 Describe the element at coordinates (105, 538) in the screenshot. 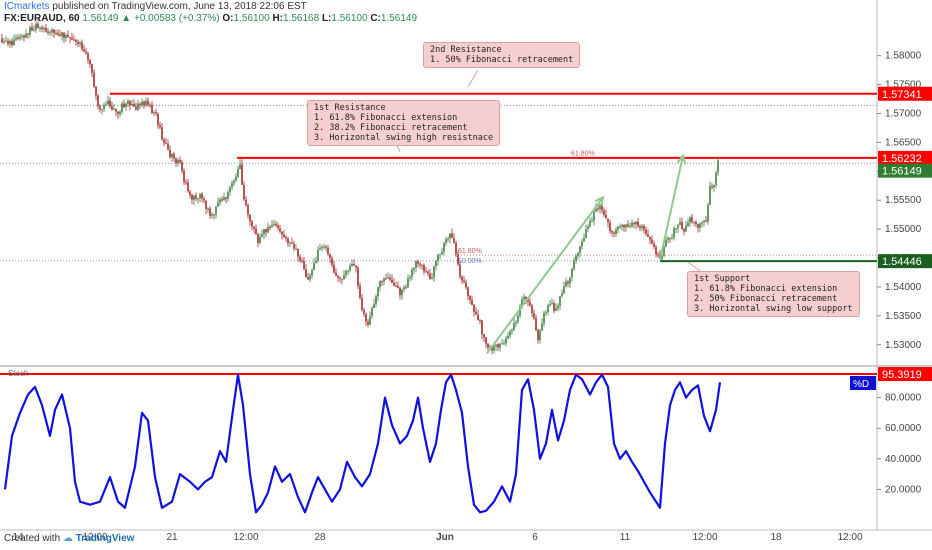

I see `tradingview-brand: TradingView` at that location.